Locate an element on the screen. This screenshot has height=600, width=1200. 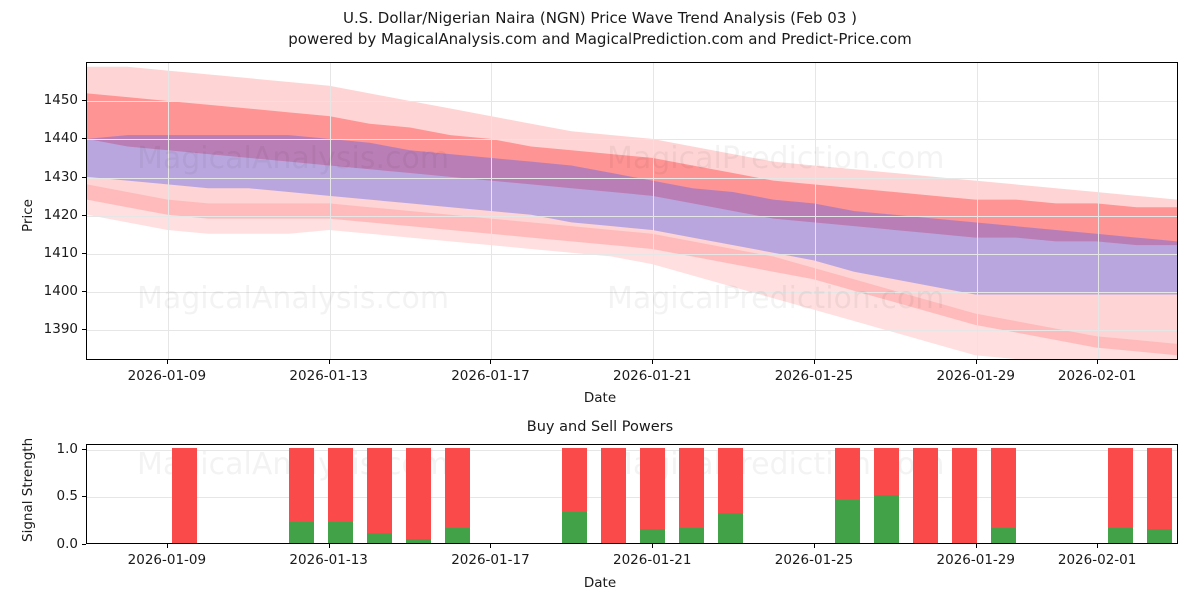
price-xtick-label-2026-01-21: 2026-01-21 is located at coordinates (652, 376).